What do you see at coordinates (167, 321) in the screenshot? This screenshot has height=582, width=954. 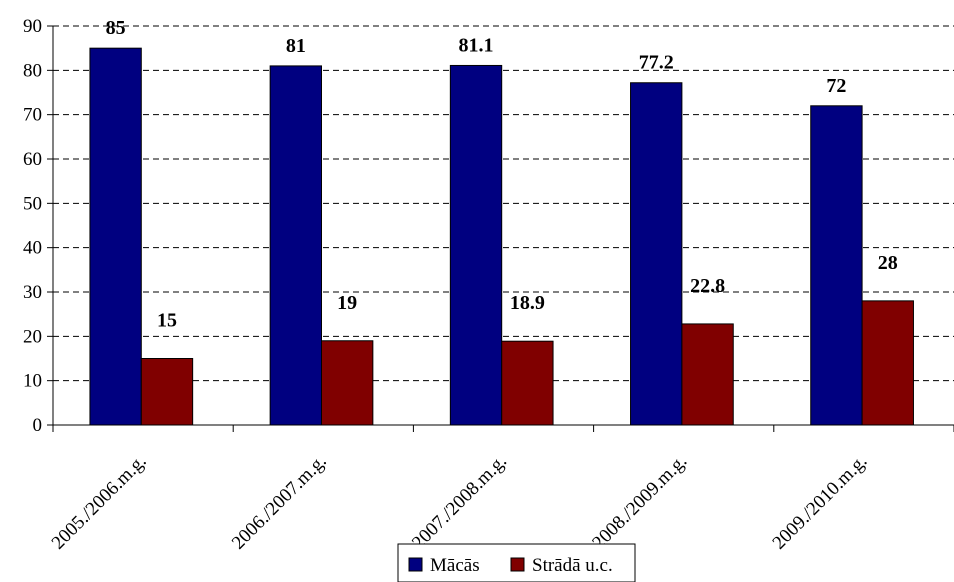 I see `data-label: 15` at bounding box center [167, 321].